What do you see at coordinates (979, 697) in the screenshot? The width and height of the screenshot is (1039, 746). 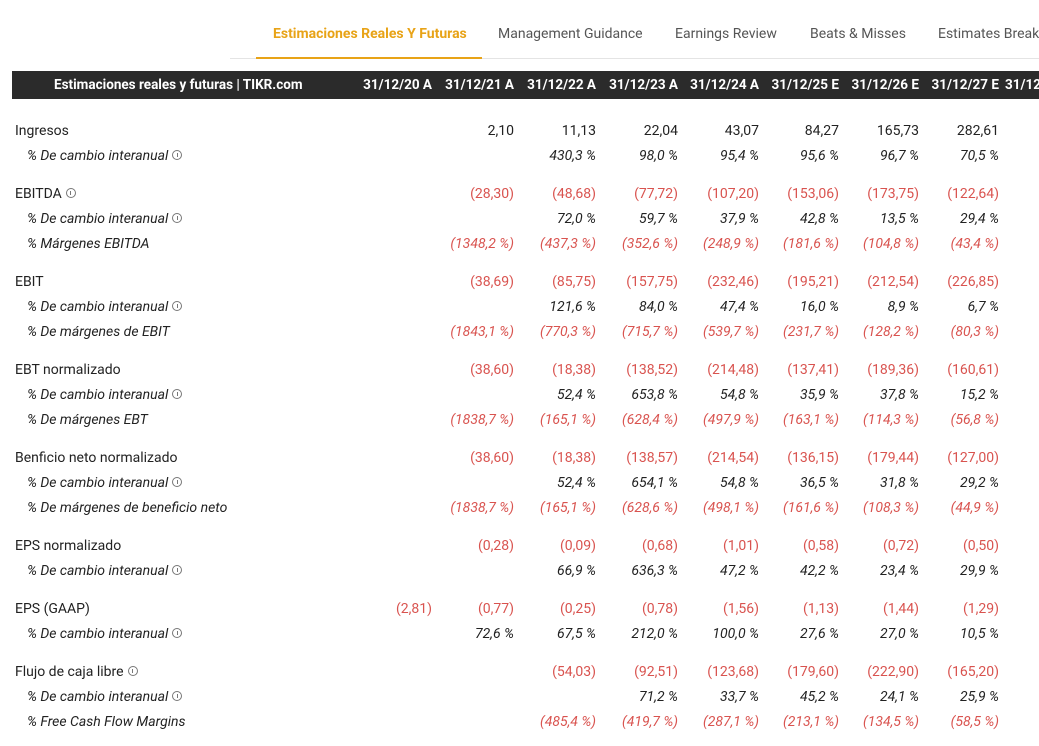 I see `cell-value: 25,9 %` at bounding box center [979, 697].